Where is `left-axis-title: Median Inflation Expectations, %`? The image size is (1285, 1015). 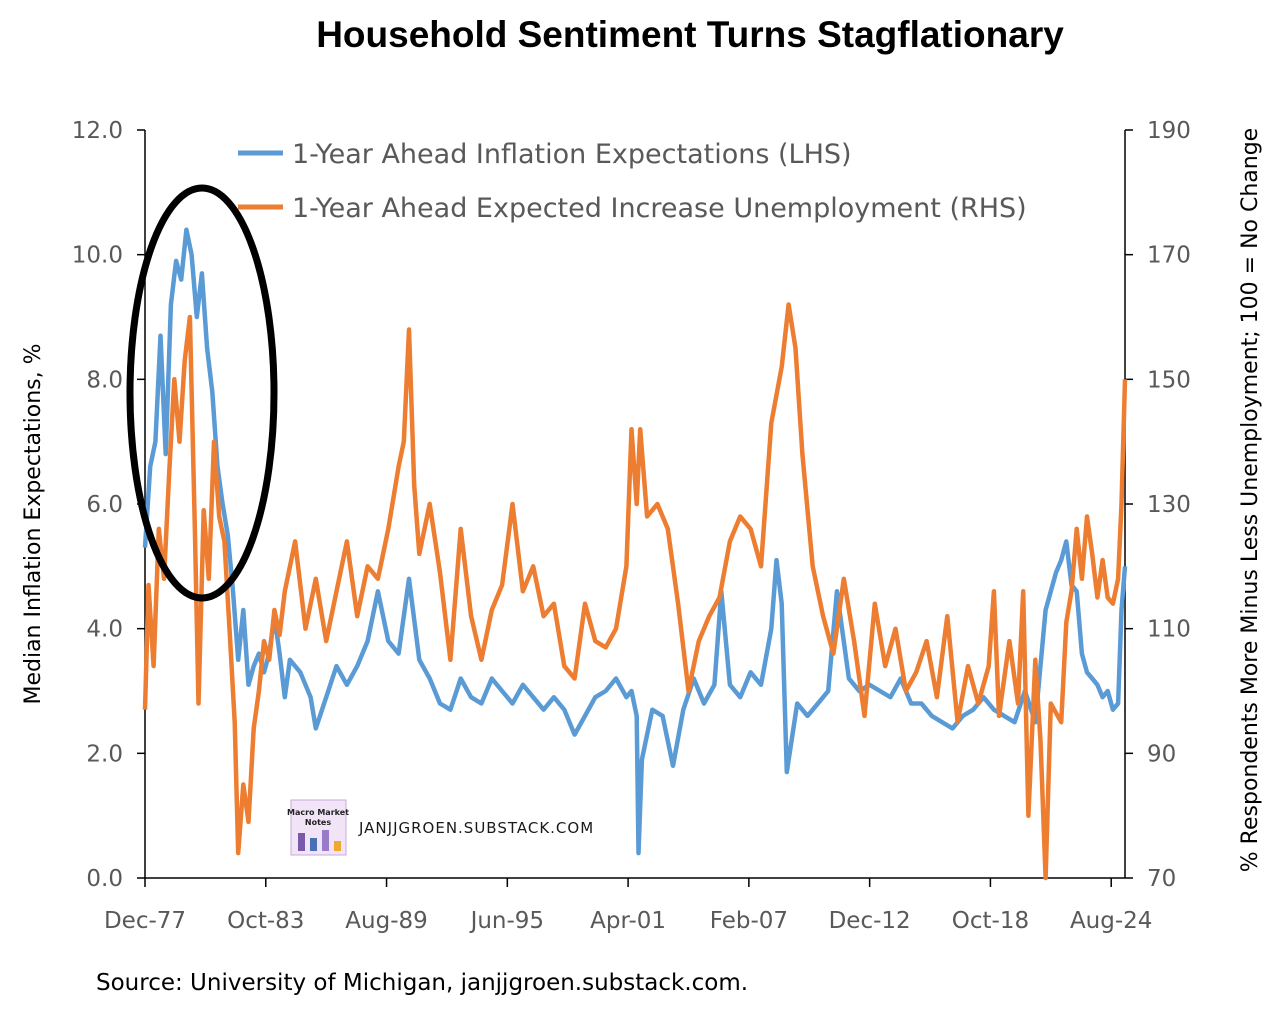
left-axis-title: Median Inflation Expectations, % is located at coordinates (33, 523).